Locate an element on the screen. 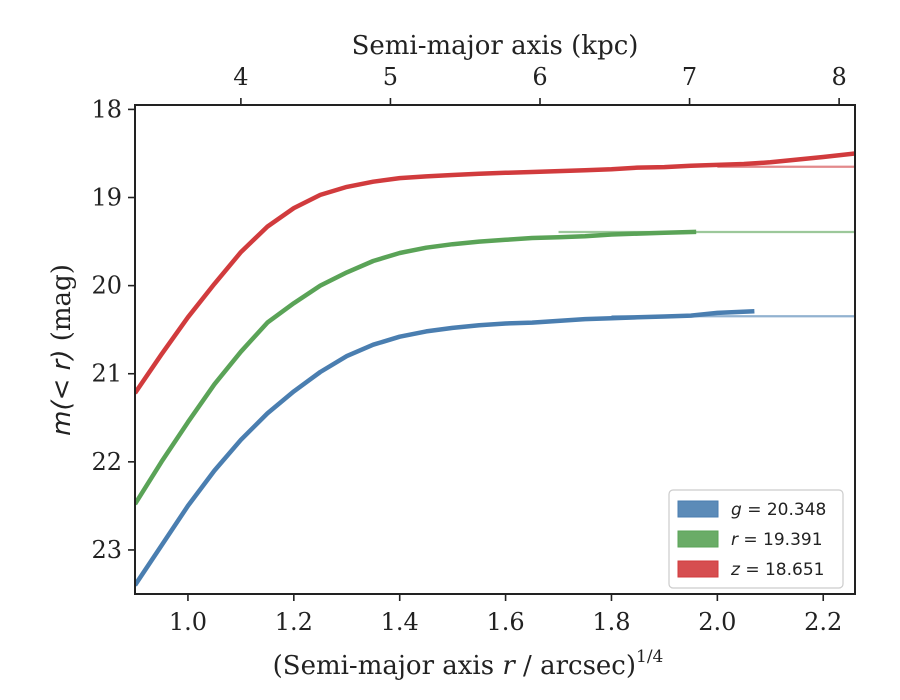 The height and width of the screenshot is (700, 900). x-tick-label: 2.2 is located at coordinates (823, 622).